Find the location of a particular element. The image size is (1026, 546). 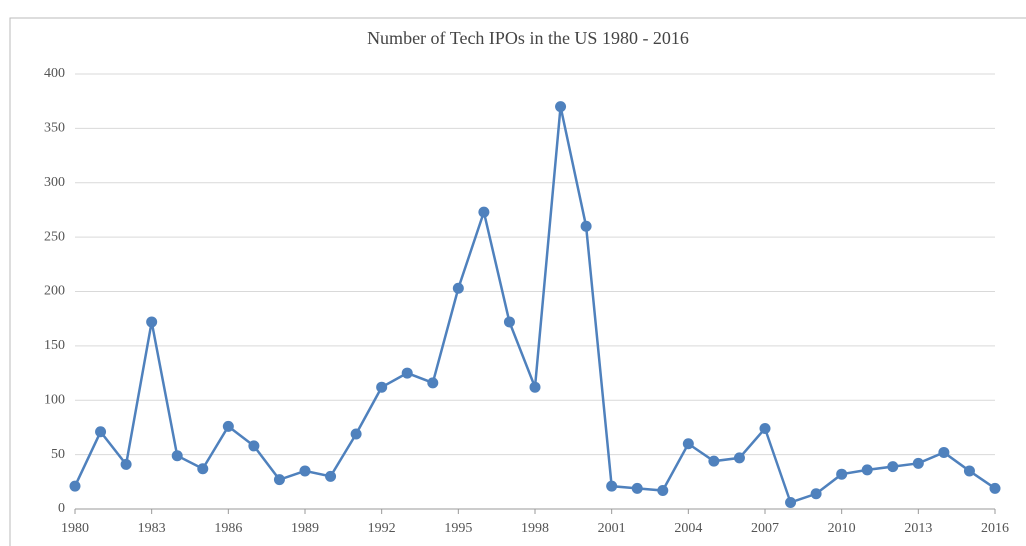

x-tick-label: 1995 is located at coordinates (458, 528).